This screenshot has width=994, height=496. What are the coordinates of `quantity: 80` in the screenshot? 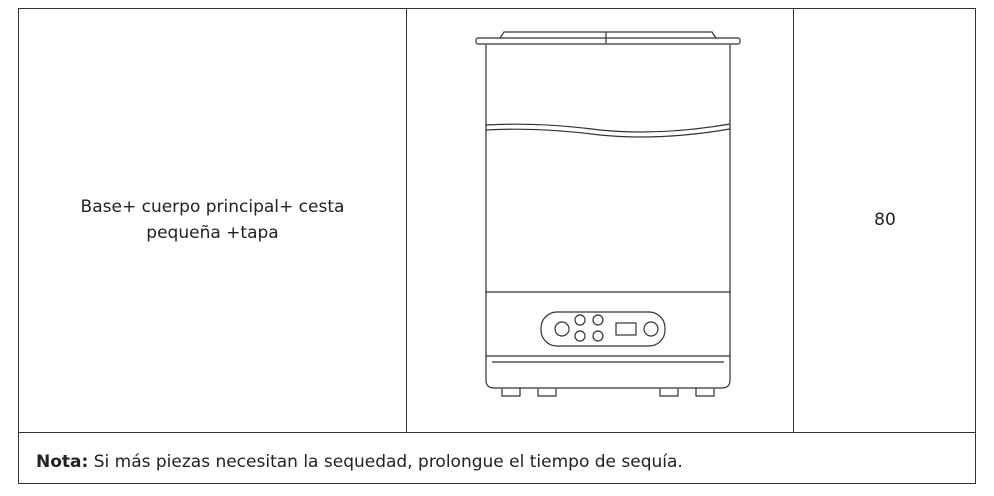 It's located at (885, 220).